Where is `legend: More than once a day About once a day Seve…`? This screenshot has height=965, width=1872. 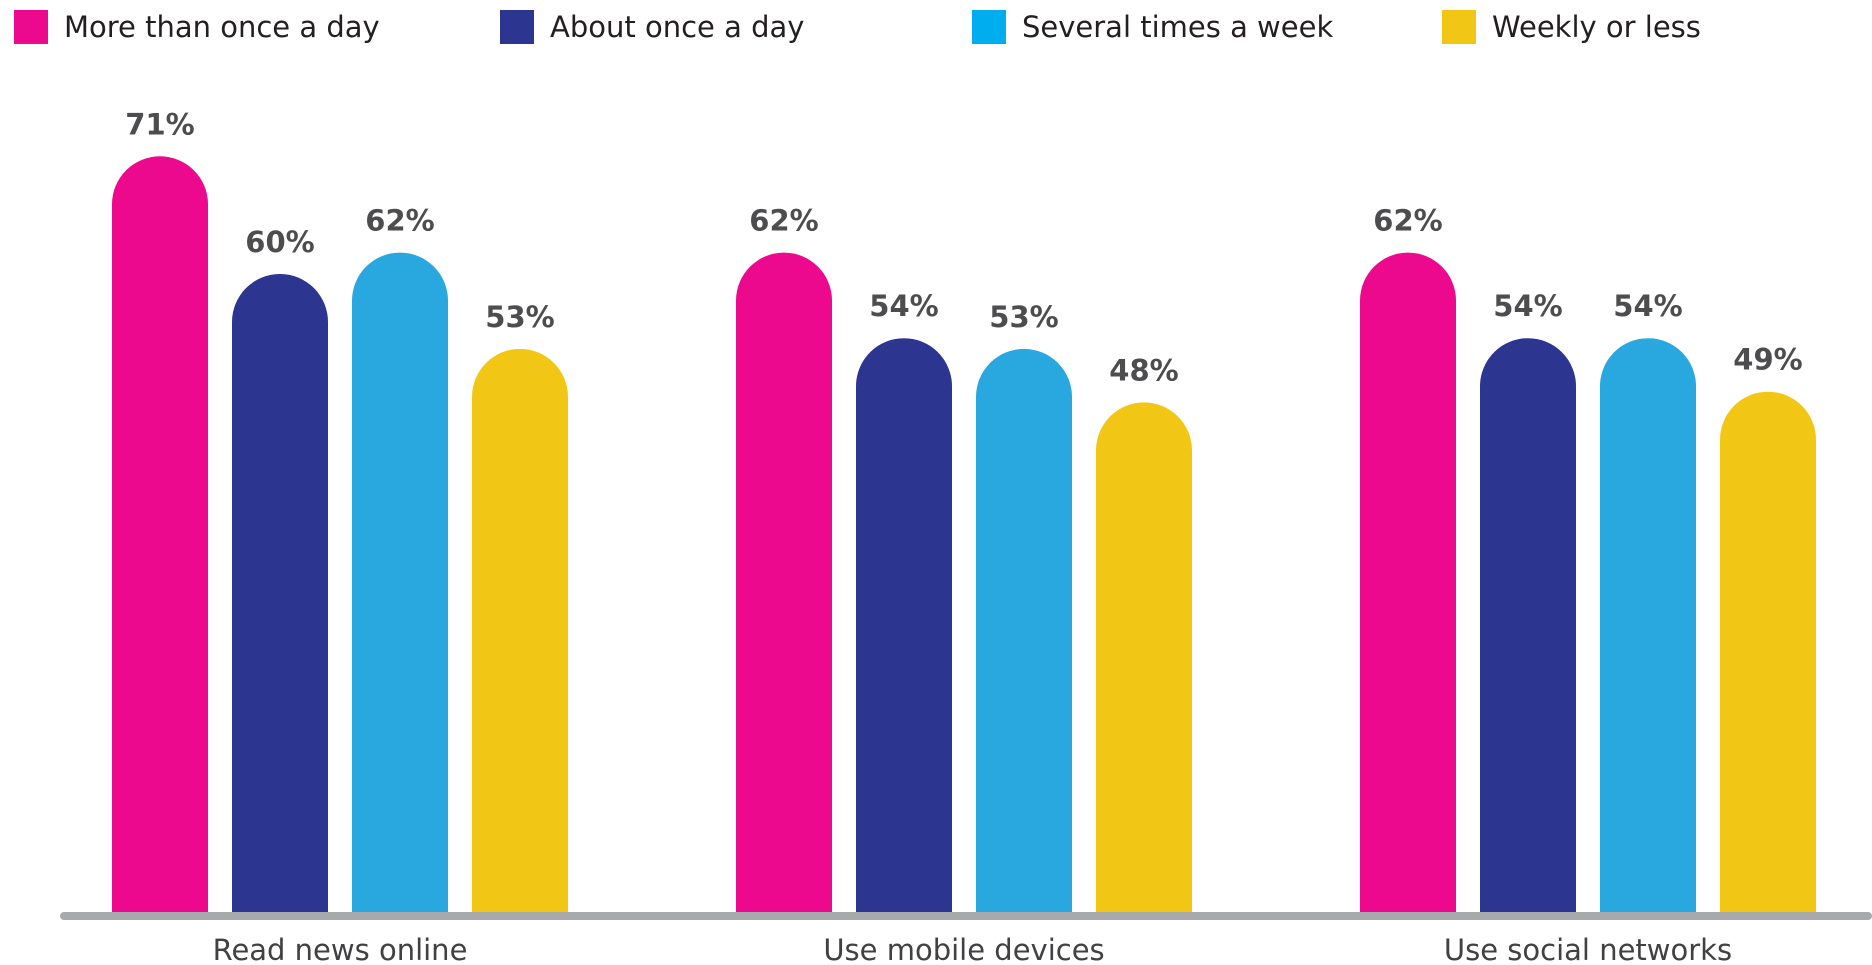
legend: More than once a day About once a day Seve… is located at coordinates (857, 27).